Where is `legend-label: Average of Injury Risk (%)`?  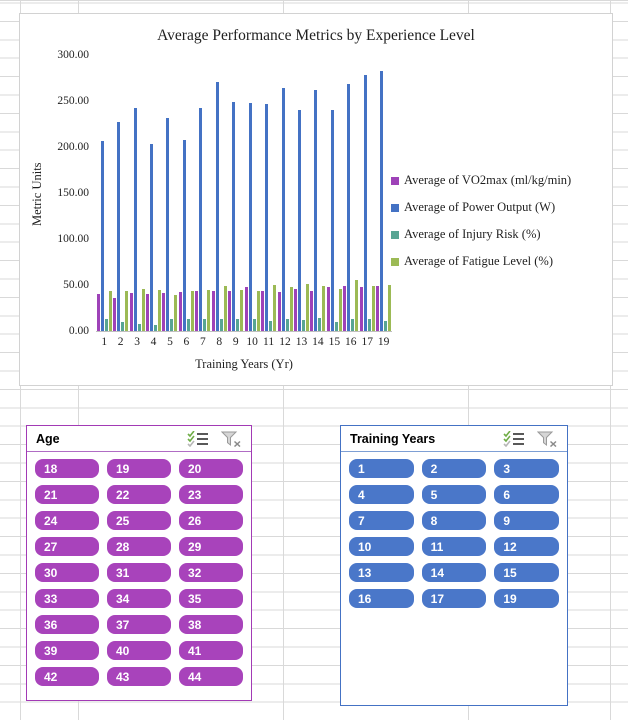
legend-label: Average of Injury Risk (%) is located at coordinates (472, 234).